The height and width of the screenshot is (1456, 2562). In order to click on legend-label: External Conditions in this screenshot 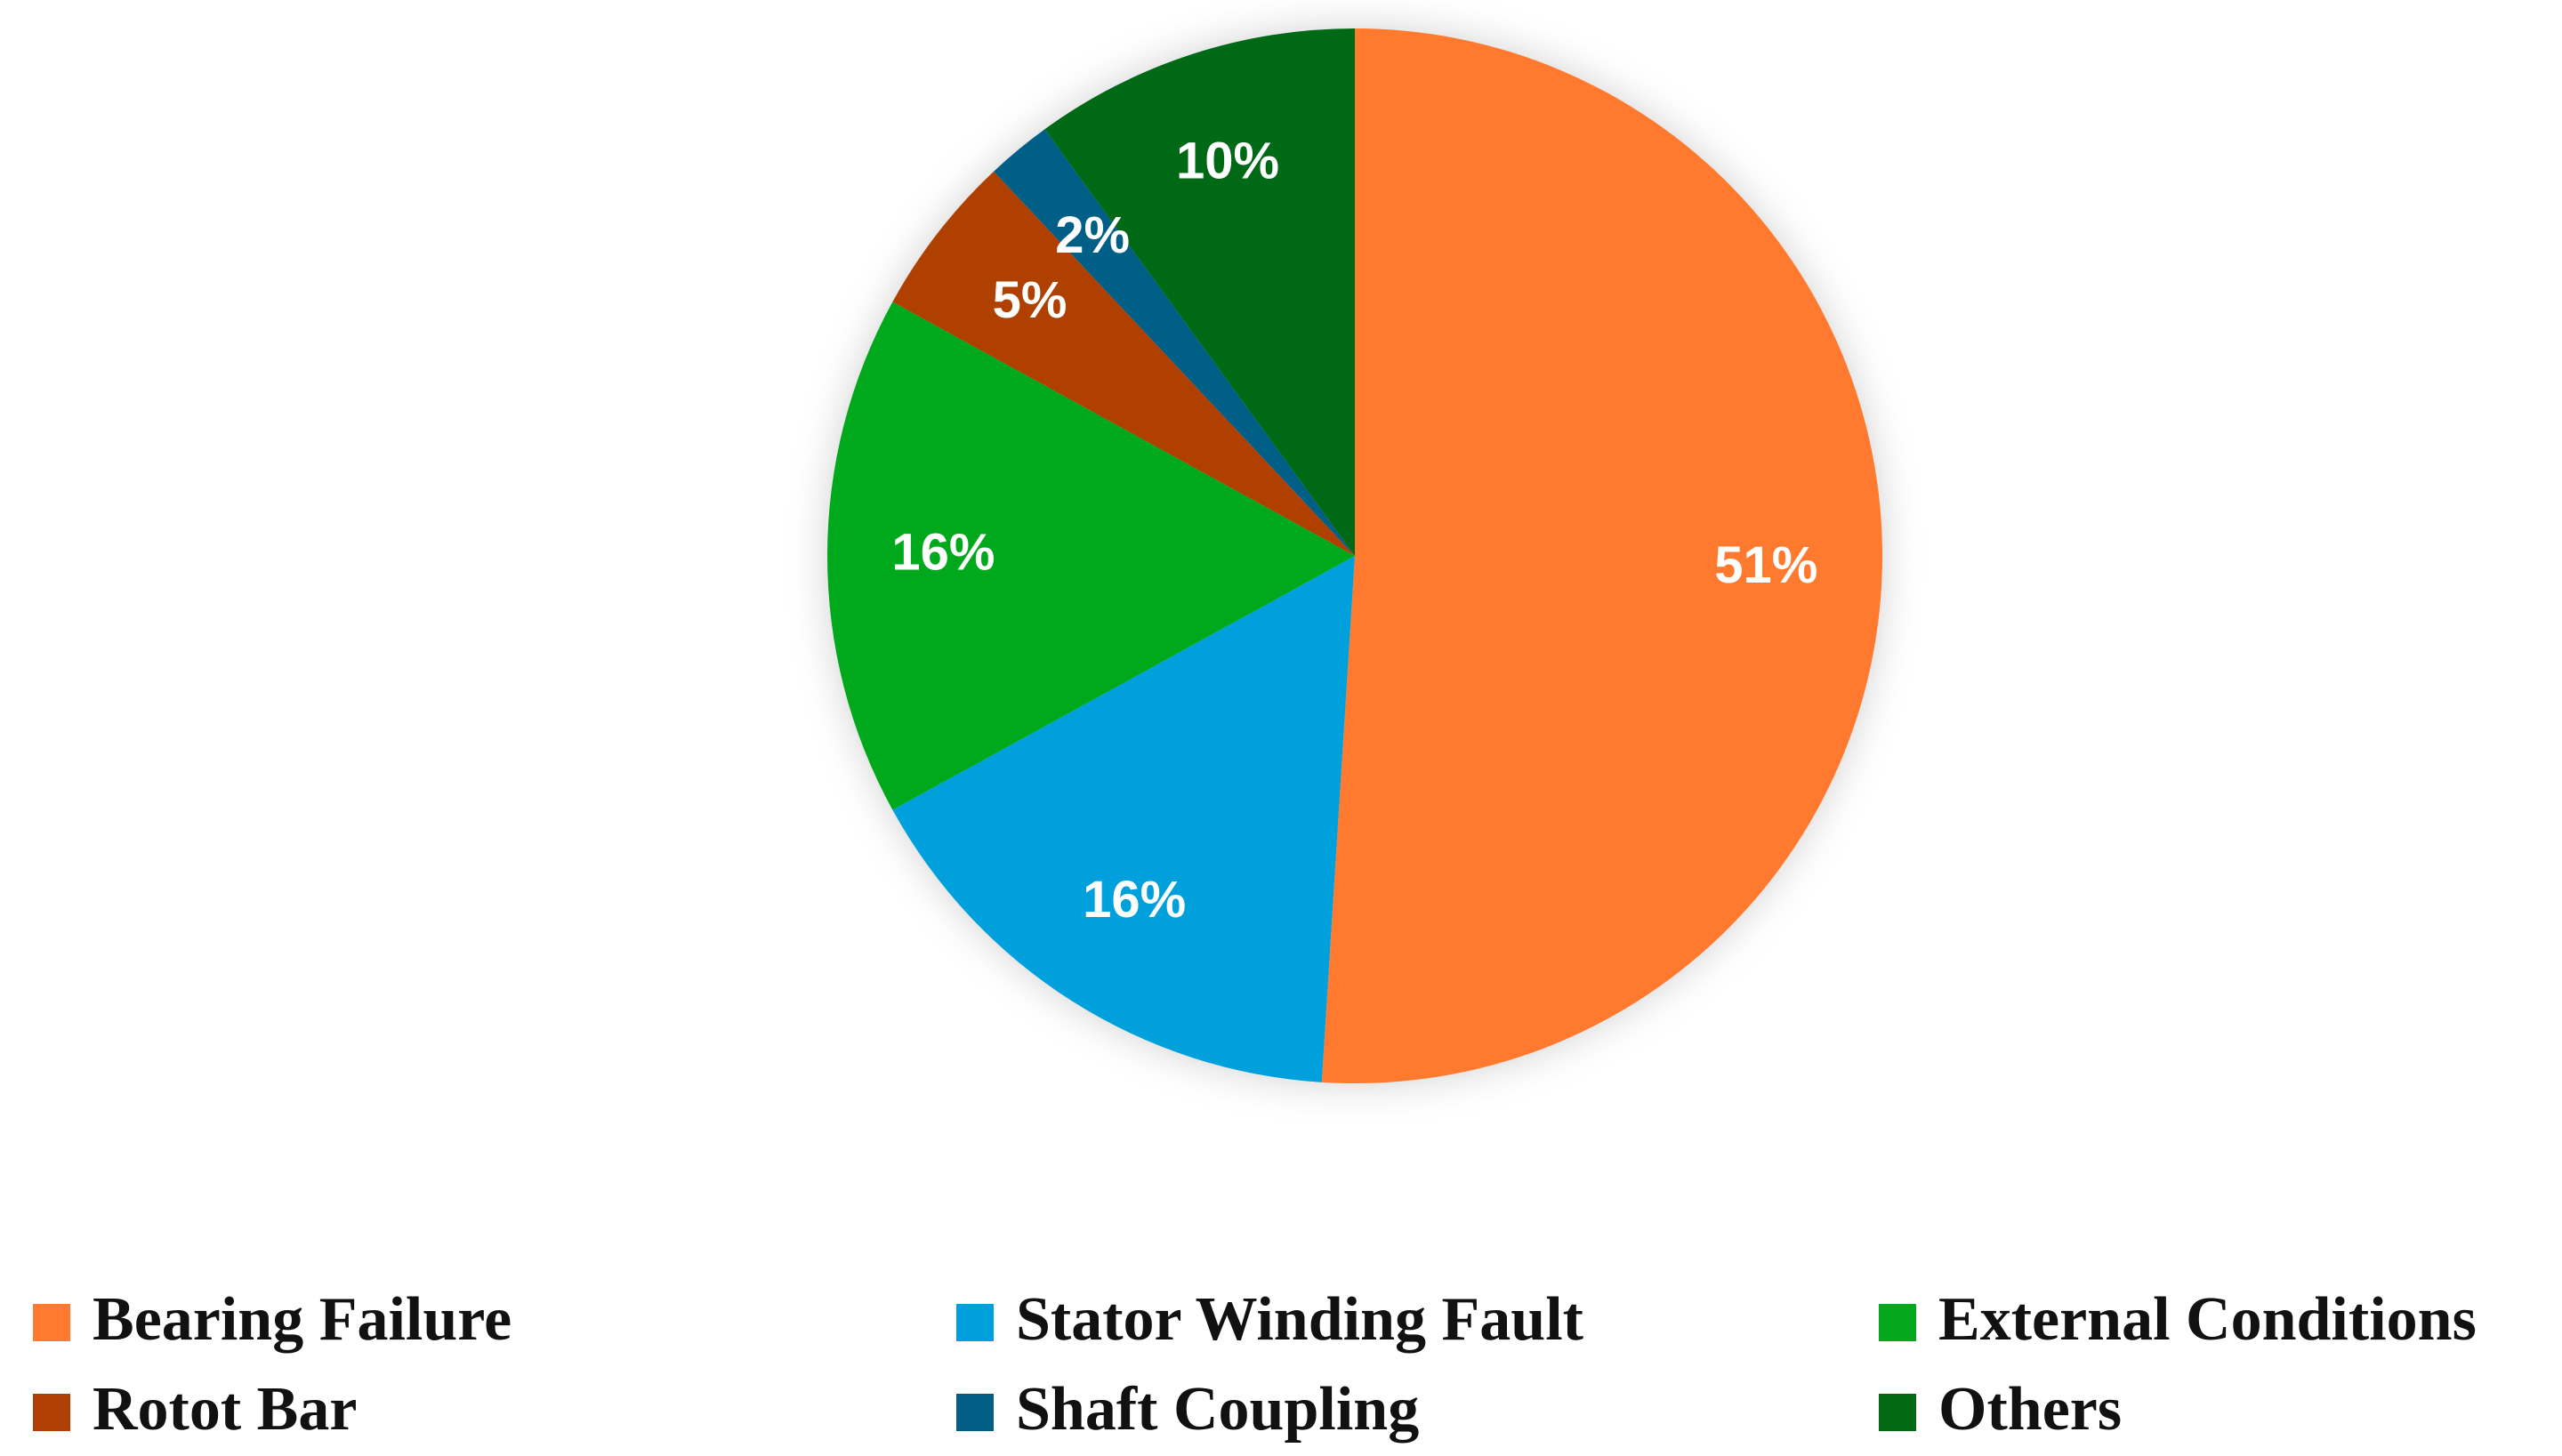, I will do `click(2207, 1319)`.